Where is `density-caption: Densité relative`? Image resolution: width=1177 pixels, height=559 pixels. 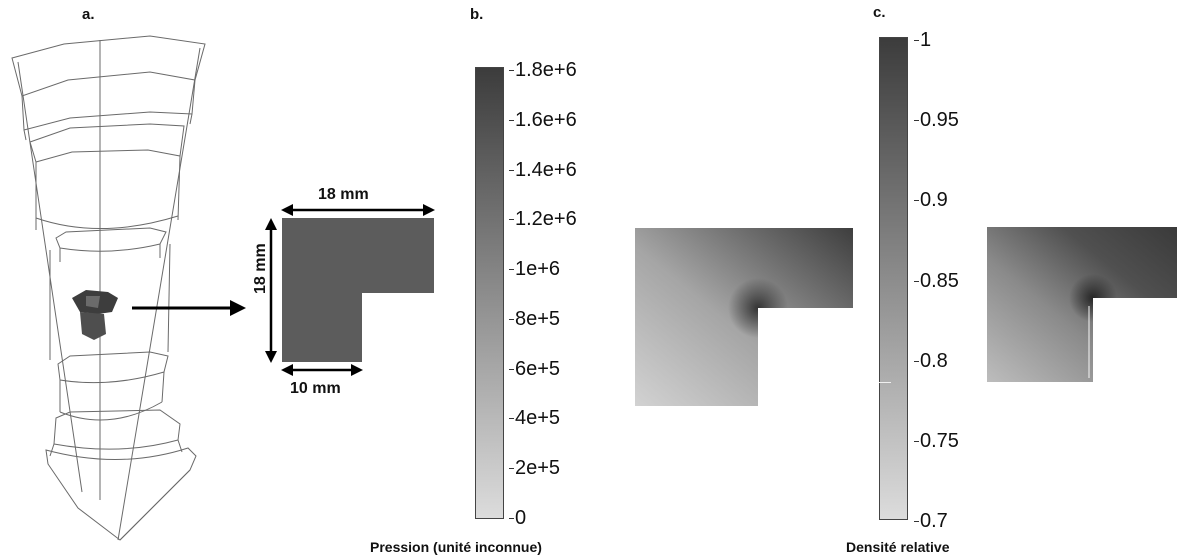 density-caption: Densité relative is located at coordinates (898, 547).